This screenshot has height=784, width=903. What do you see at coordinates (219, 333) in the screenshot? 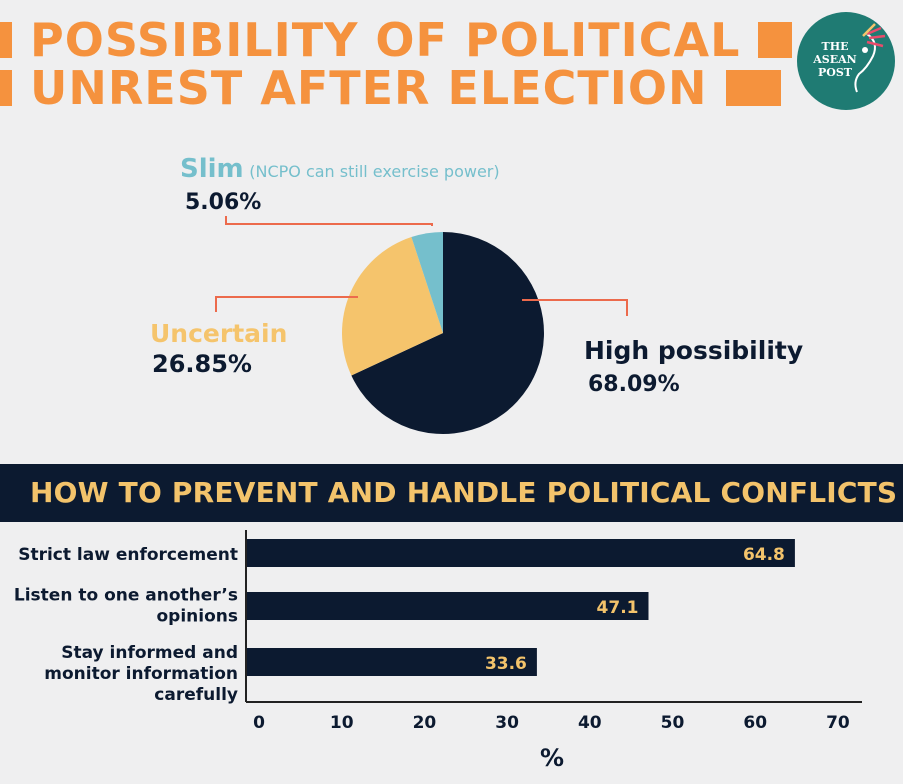
I see `uncertain-label: Uncertain` at bounding box center [219, 333].